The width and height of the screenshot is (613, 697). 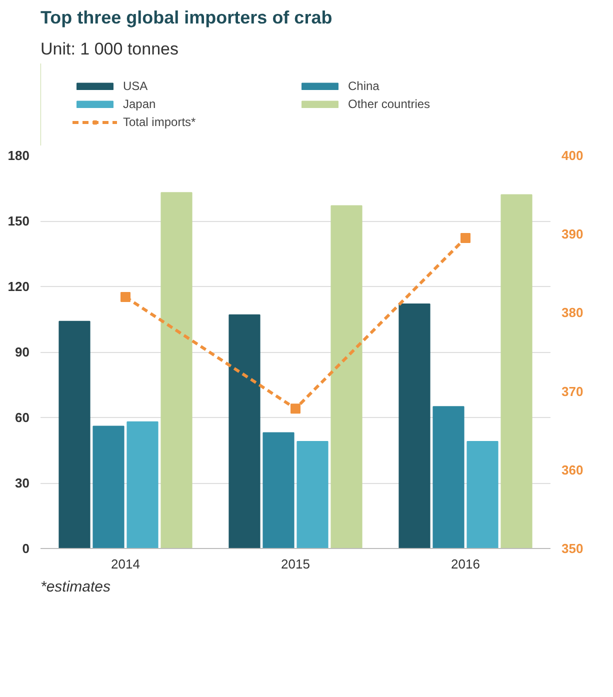 I want to click on chart-title: Top three global importers of crab, so click(x=186, y=18).